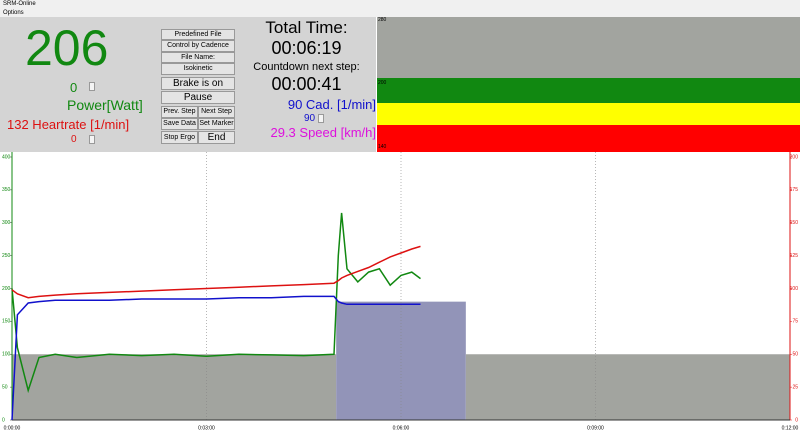 The image size is (800, 435). What do you see at coordinates (306, 48) in the screenshot?
I see `total-time: 00:06:19` at bounding box center [306, 48].